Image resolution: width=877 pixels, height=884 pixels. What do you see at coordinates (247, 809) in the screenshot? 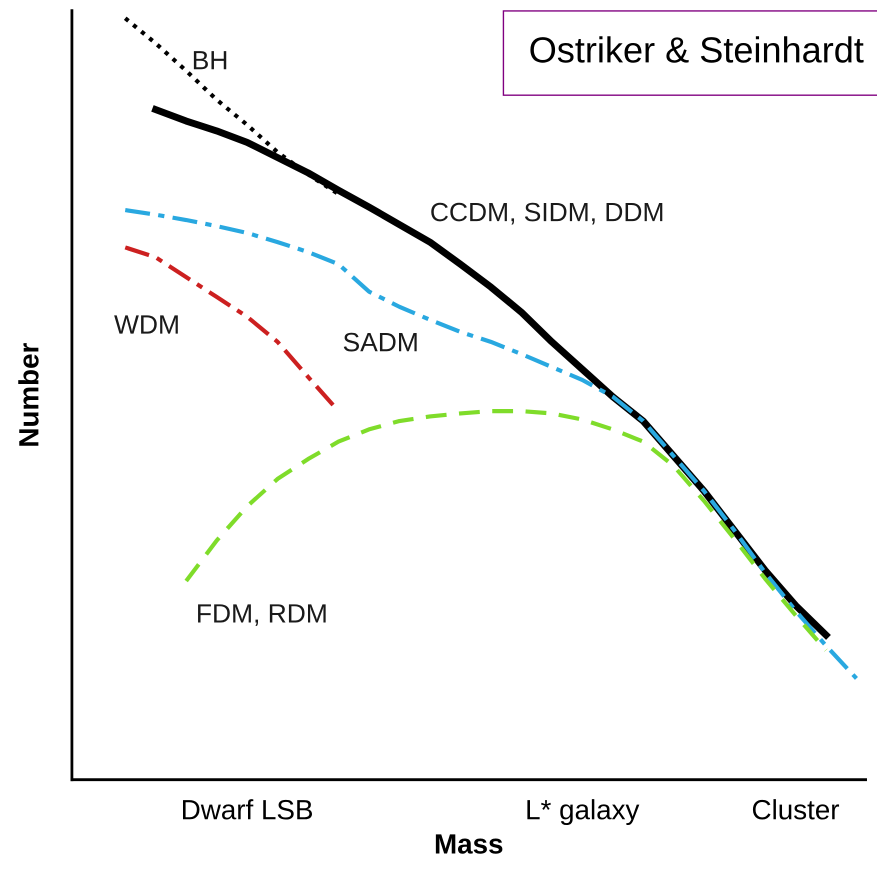
I see `x-tick-label: Dwarf LSB` at bounding box center [247, 809].